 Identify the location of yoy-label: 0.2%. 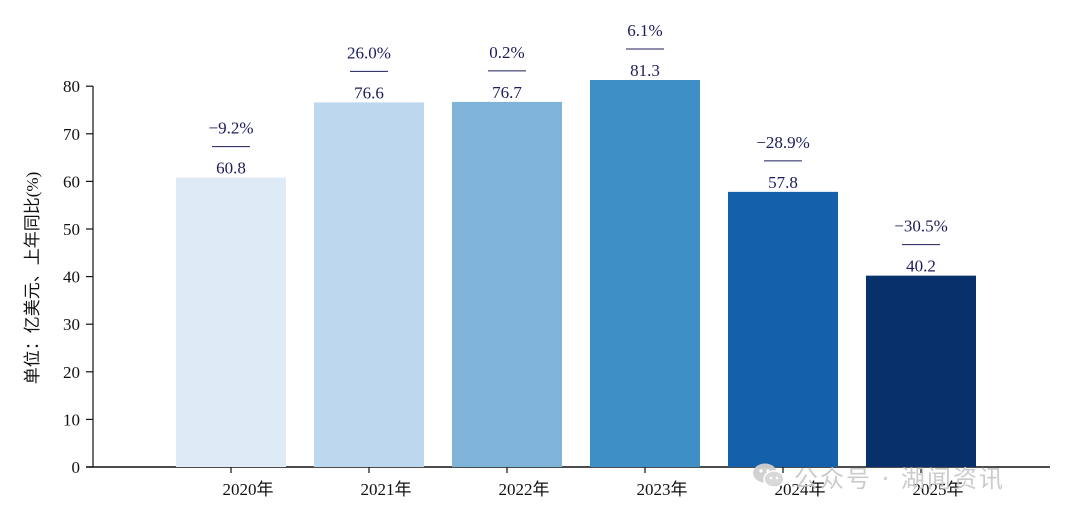
(506, 52).